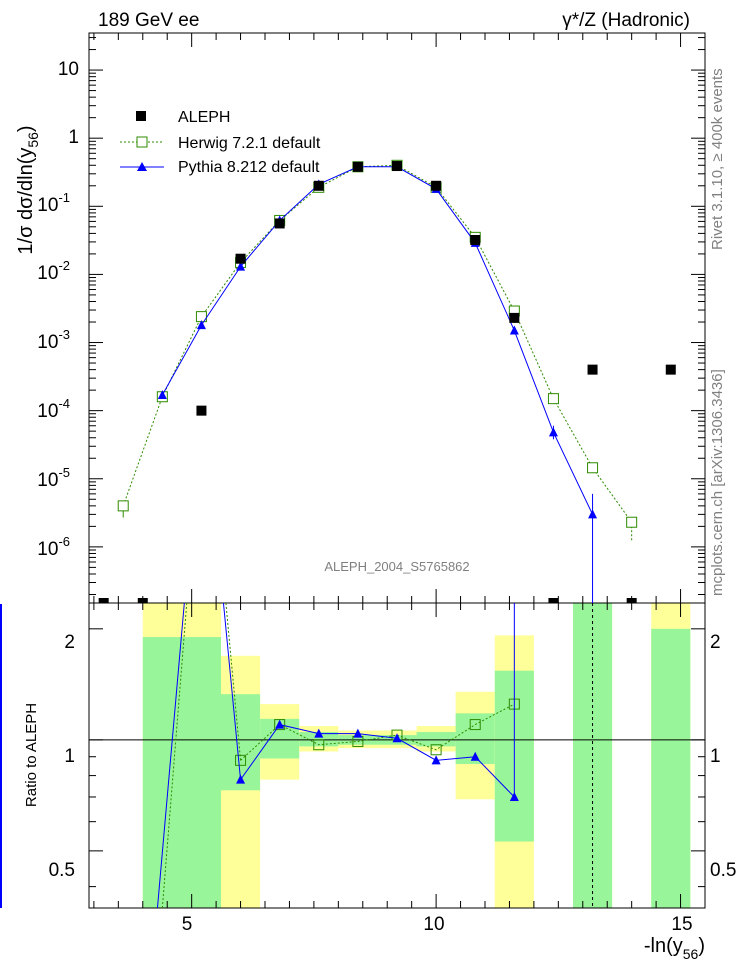  Describe the element at coordinates (187, 924) in the screenshot. I see `x-tick-label: 5` at that location.